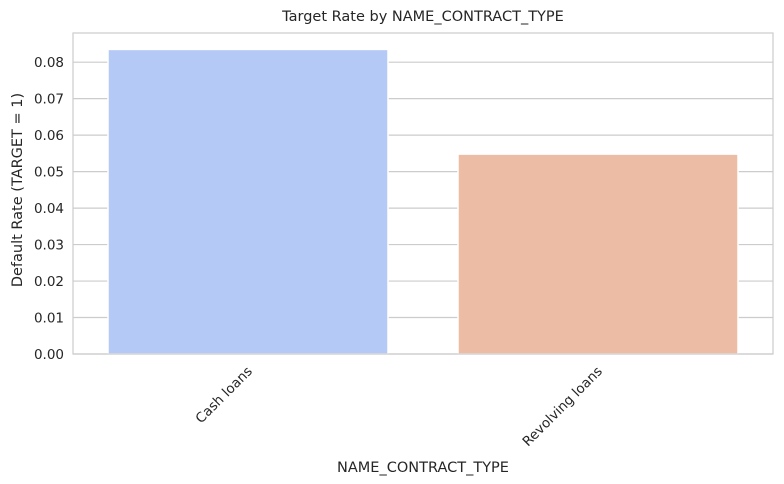  What do you see at coordinates (49, 282) in the screenshot?
I see `y-tick-label: 0.02` at bounding box center [49, 282].